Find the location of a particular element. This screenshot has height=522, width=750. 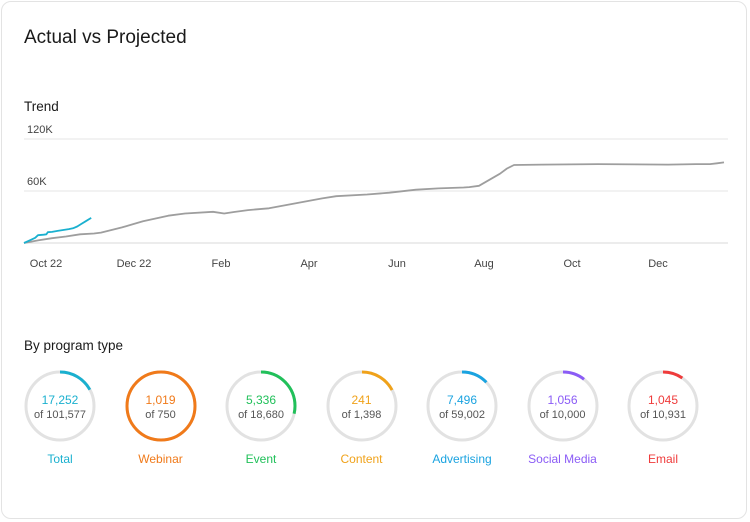

program-target: of 59,002 is located at coordinates (462, 415).